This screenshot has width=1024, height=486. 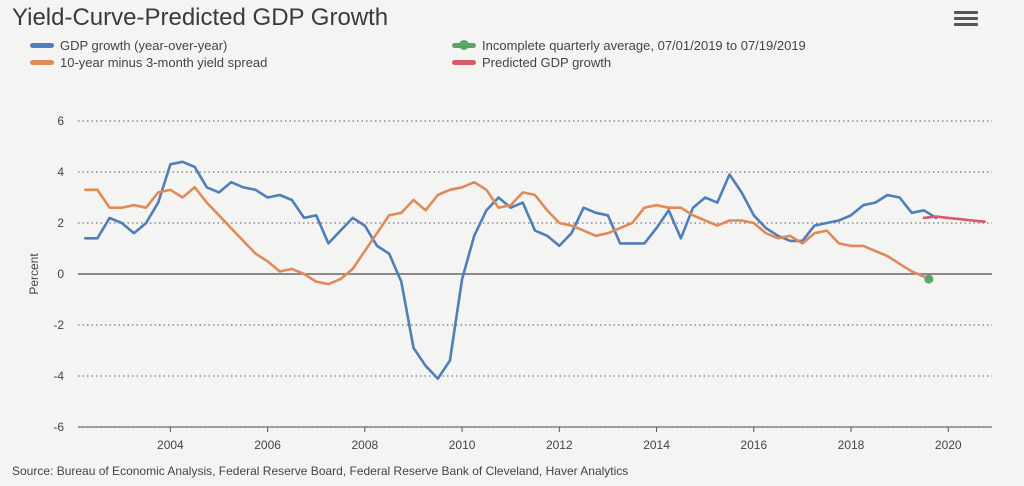 What do you see at coordinates (144, 45) in the screenshot?
I see `legend-label: GDP growth (year-over-year)` at bounding box center [144, 45].